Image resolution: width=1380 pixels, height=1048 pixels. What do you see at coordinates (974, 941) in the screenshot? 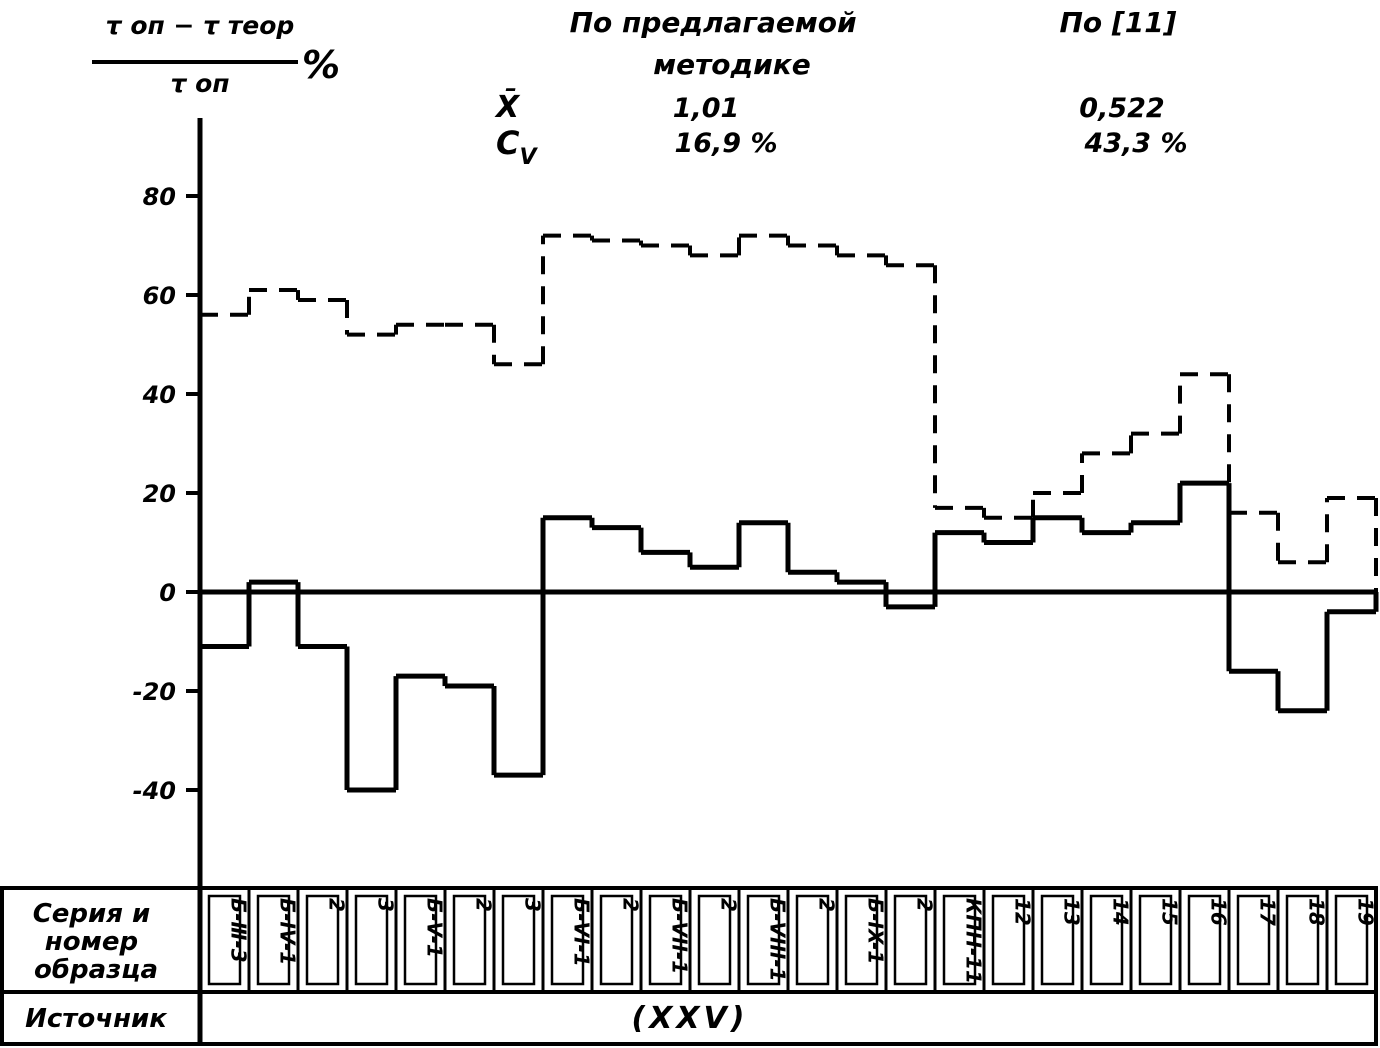
I see `category-label: КПН-11` at bounding box center [974, 941].